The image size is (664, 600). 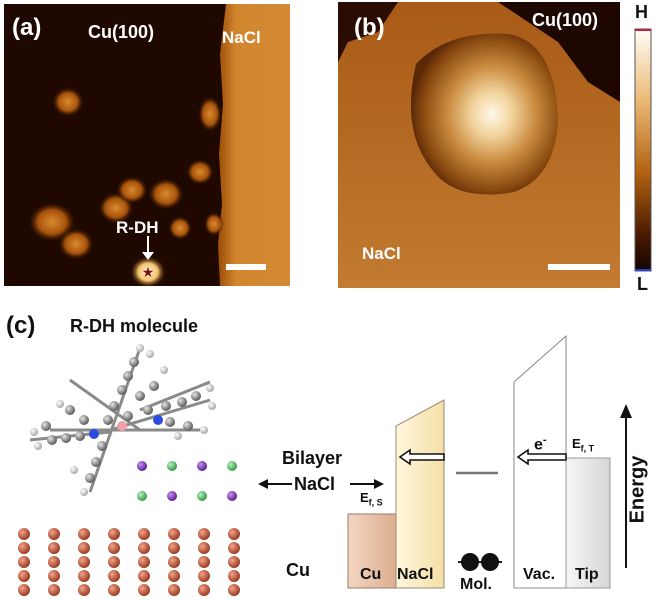 I want to click on panel-b-substrate-label: Cu(100), so click(x=565, y=20).